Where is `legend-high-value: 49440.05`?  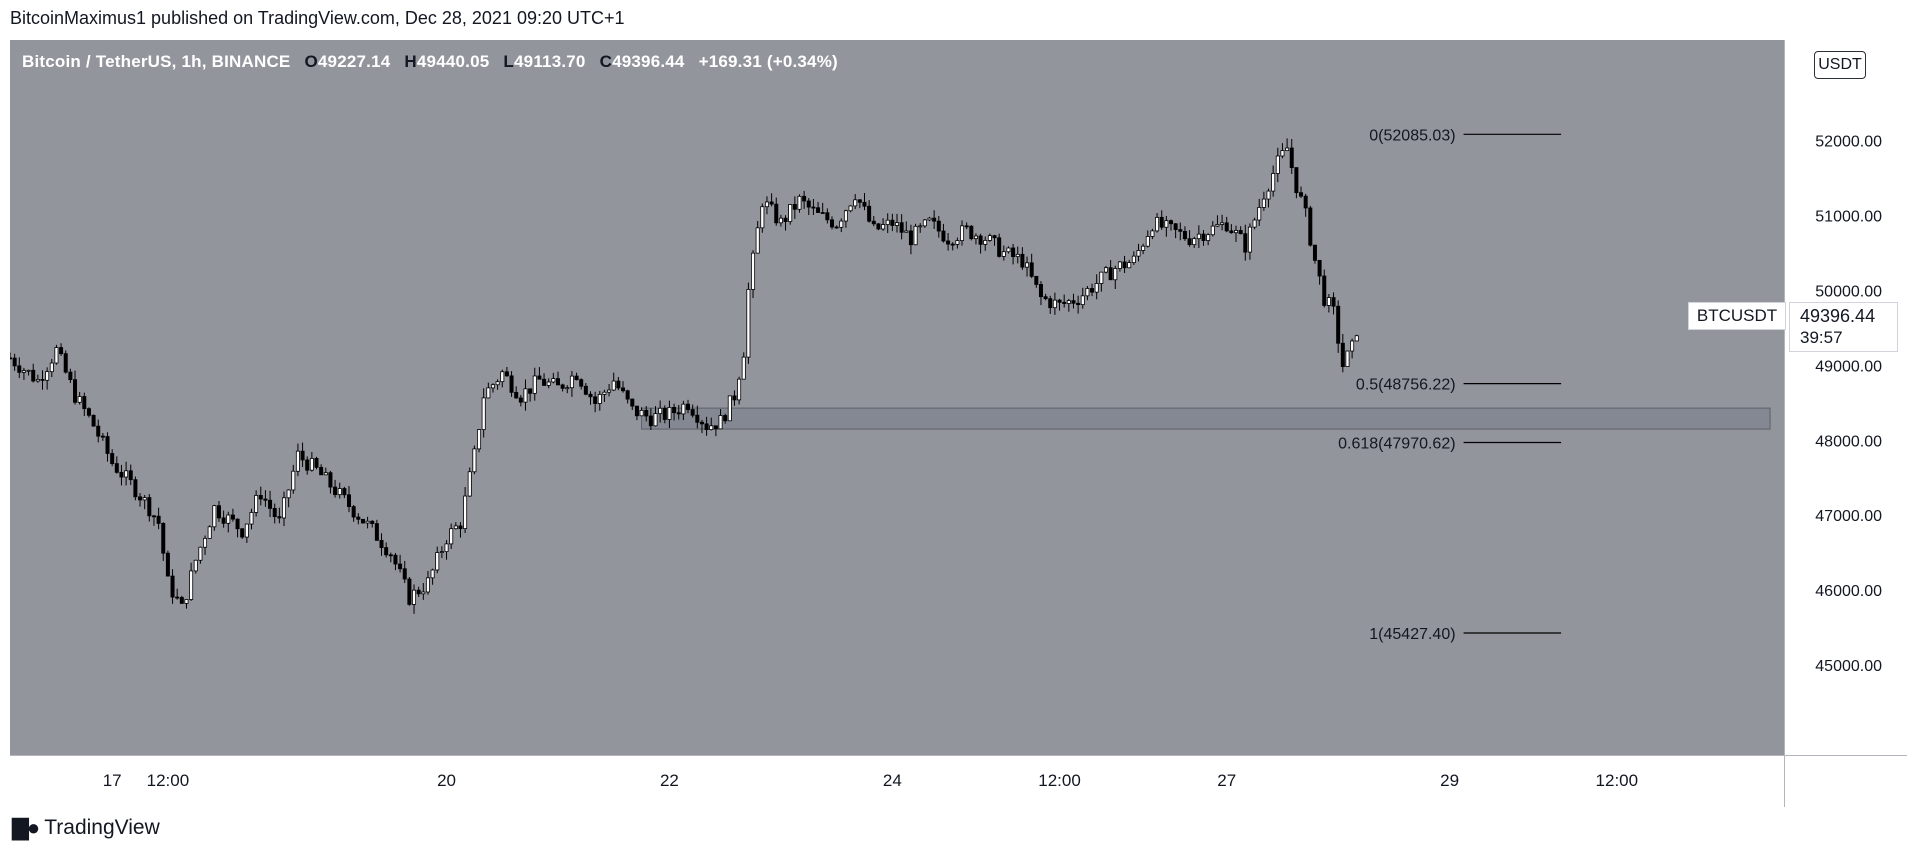
legend-high-value: 49440.05 is located at coordinates (453, 61).